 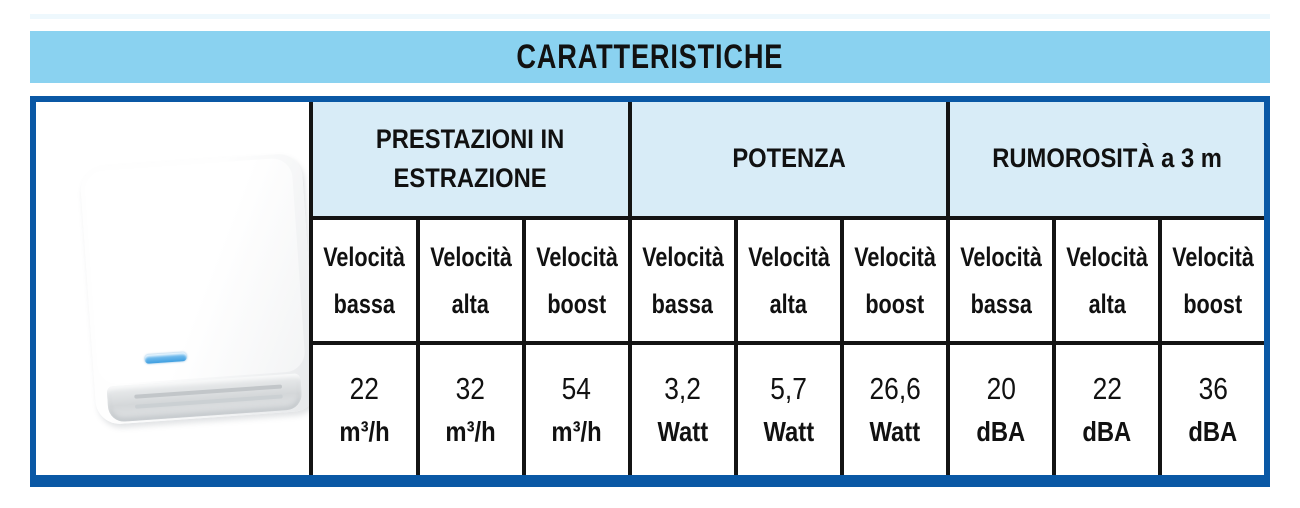 I want to click on group-label: POTENZA, so click(x=788, y=158).